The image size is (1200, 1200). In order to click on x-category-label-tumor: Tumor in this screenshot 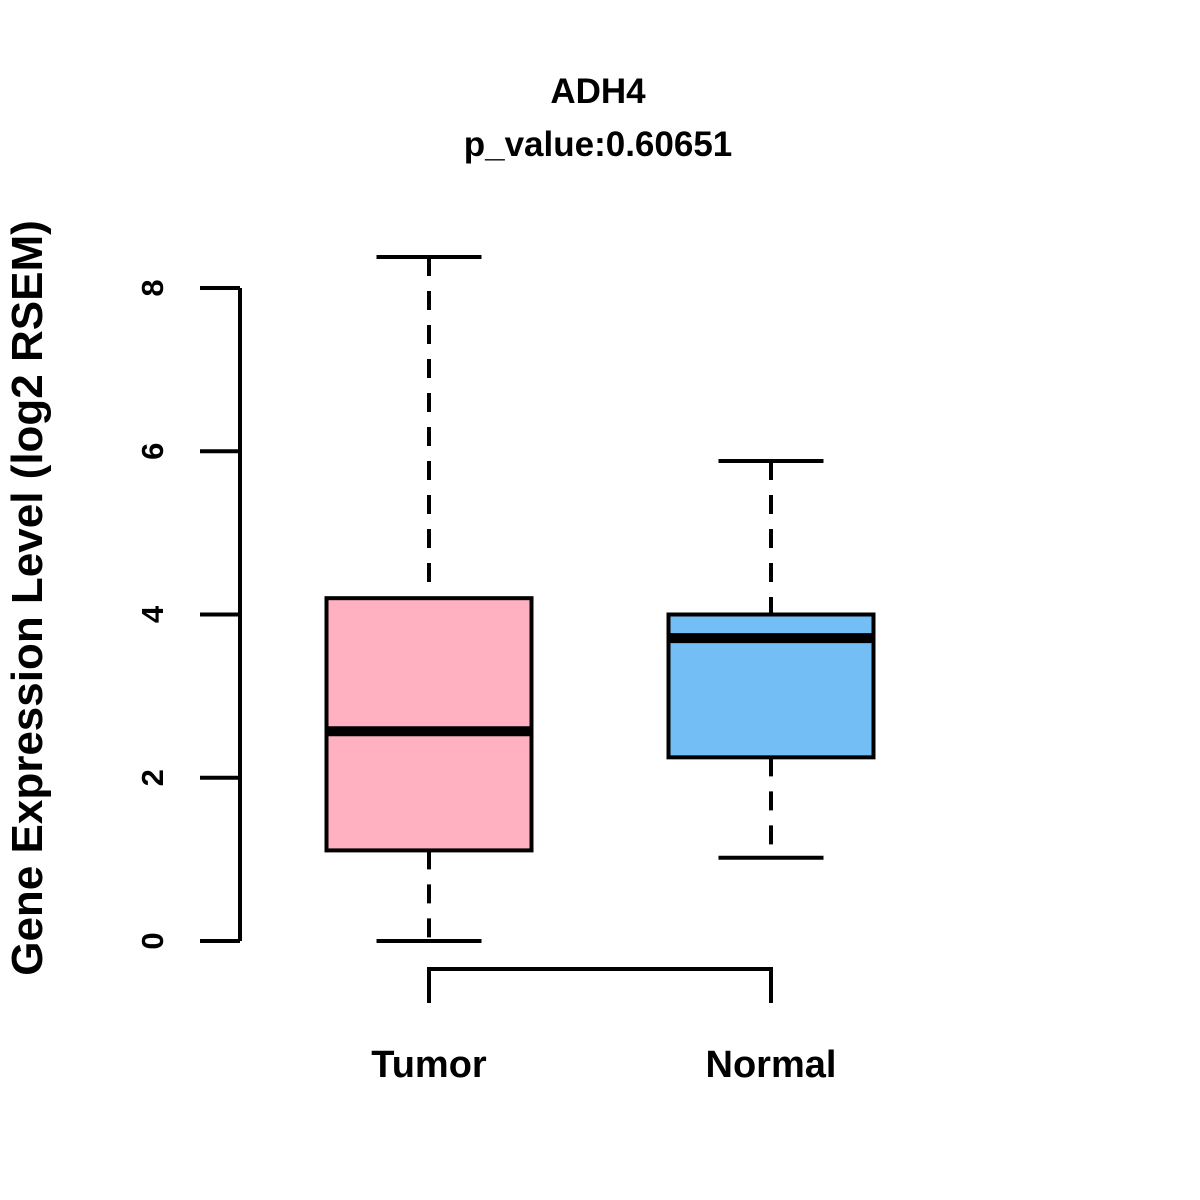, I will do `click(429, 1065)`.